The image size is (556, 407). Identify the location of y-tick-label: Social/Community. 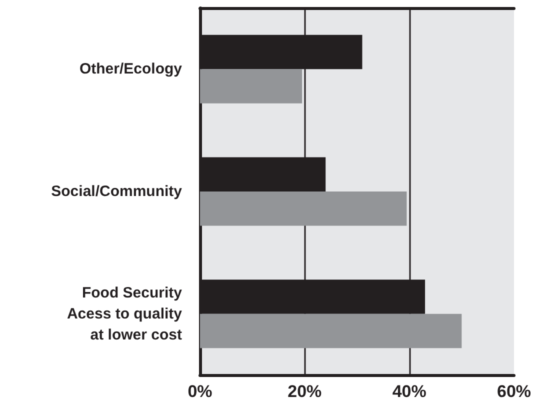
(117, 191).